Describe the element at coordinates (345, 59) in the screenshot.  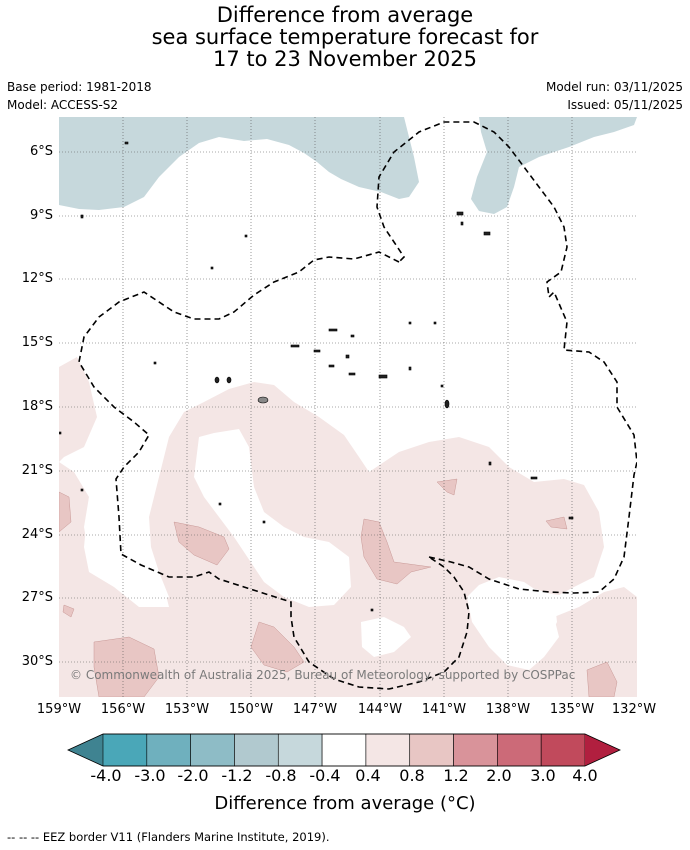
I see `title-line-3: 17 to 23 November 2025` at that location.